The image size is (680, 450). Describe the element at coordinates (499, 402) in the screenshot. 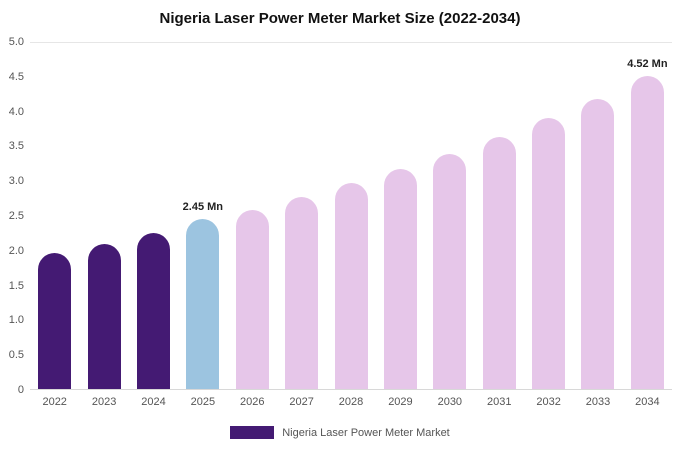

I see `x-axis-label: 2031` at that location.